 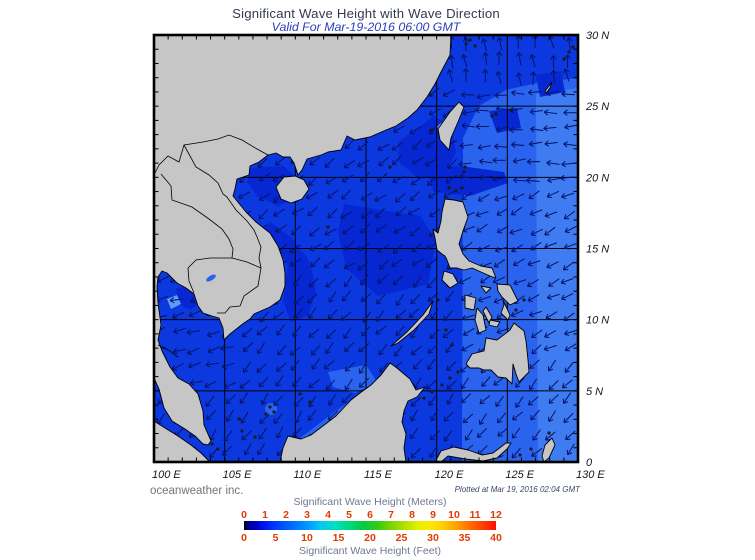 I want to click on land-sulawesi, so click(x=473, y=452).